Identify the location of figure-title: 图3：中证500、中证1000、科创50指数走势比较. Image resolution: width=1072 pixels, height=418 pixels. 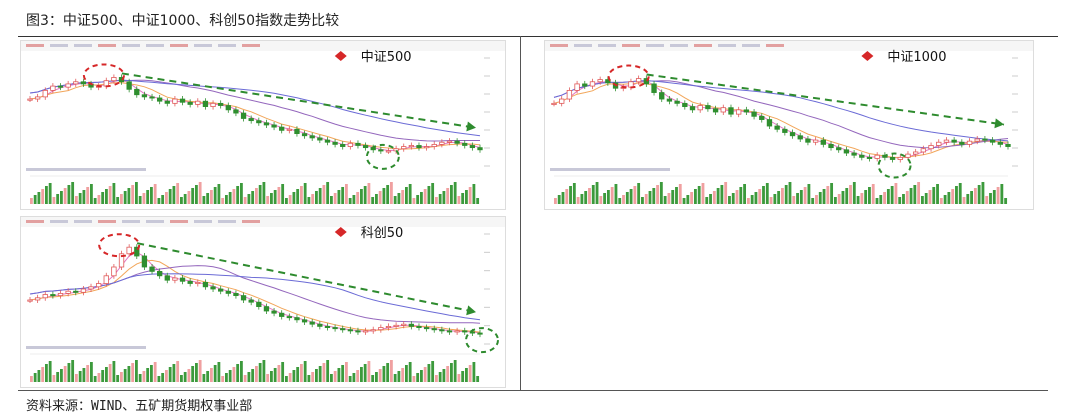
(183, 21).